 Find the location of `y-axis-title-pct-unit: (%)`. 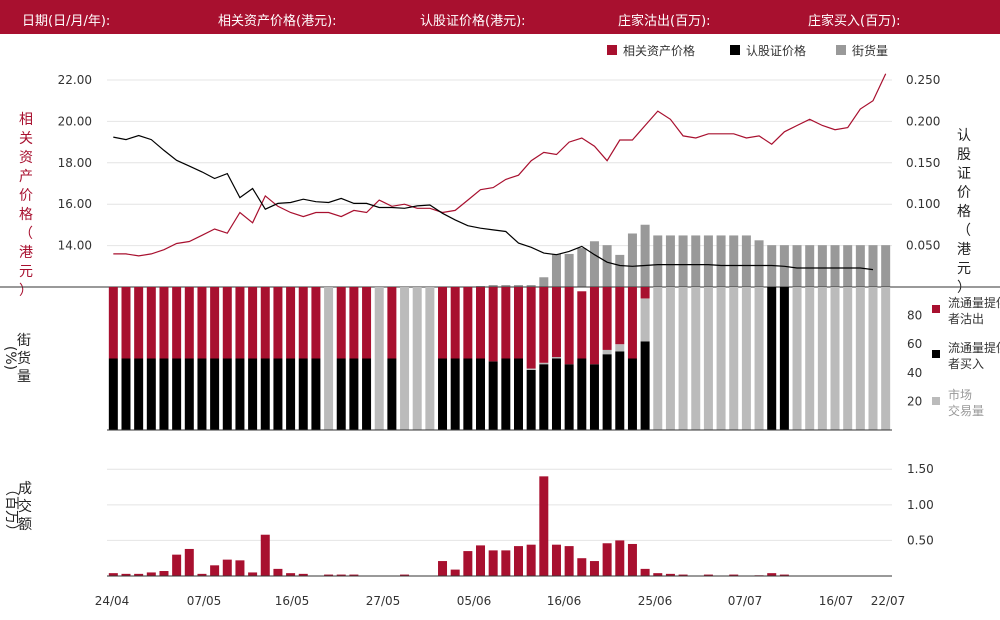

y-axis-title-pct-unit: (%) is located at coordinates (10, 358).